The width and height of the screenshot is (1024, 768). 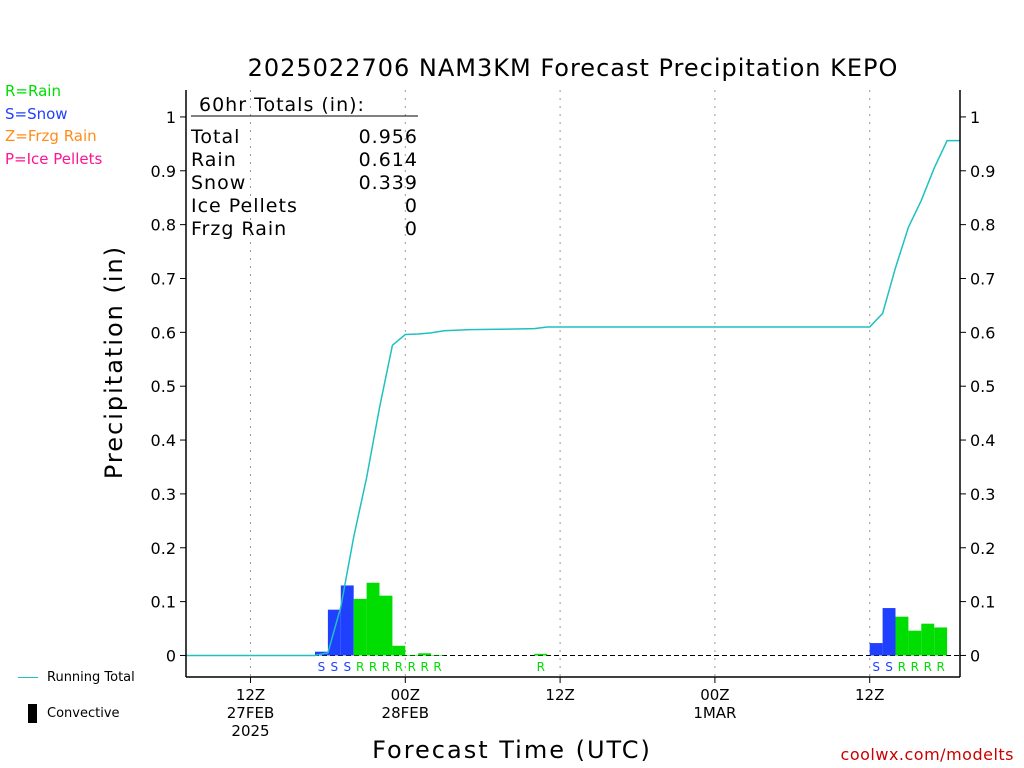 What do you see at coordinates (388, 160) in the screenshot?
I see `totals-row-value: 0.614` at bounding box center [388, 160].